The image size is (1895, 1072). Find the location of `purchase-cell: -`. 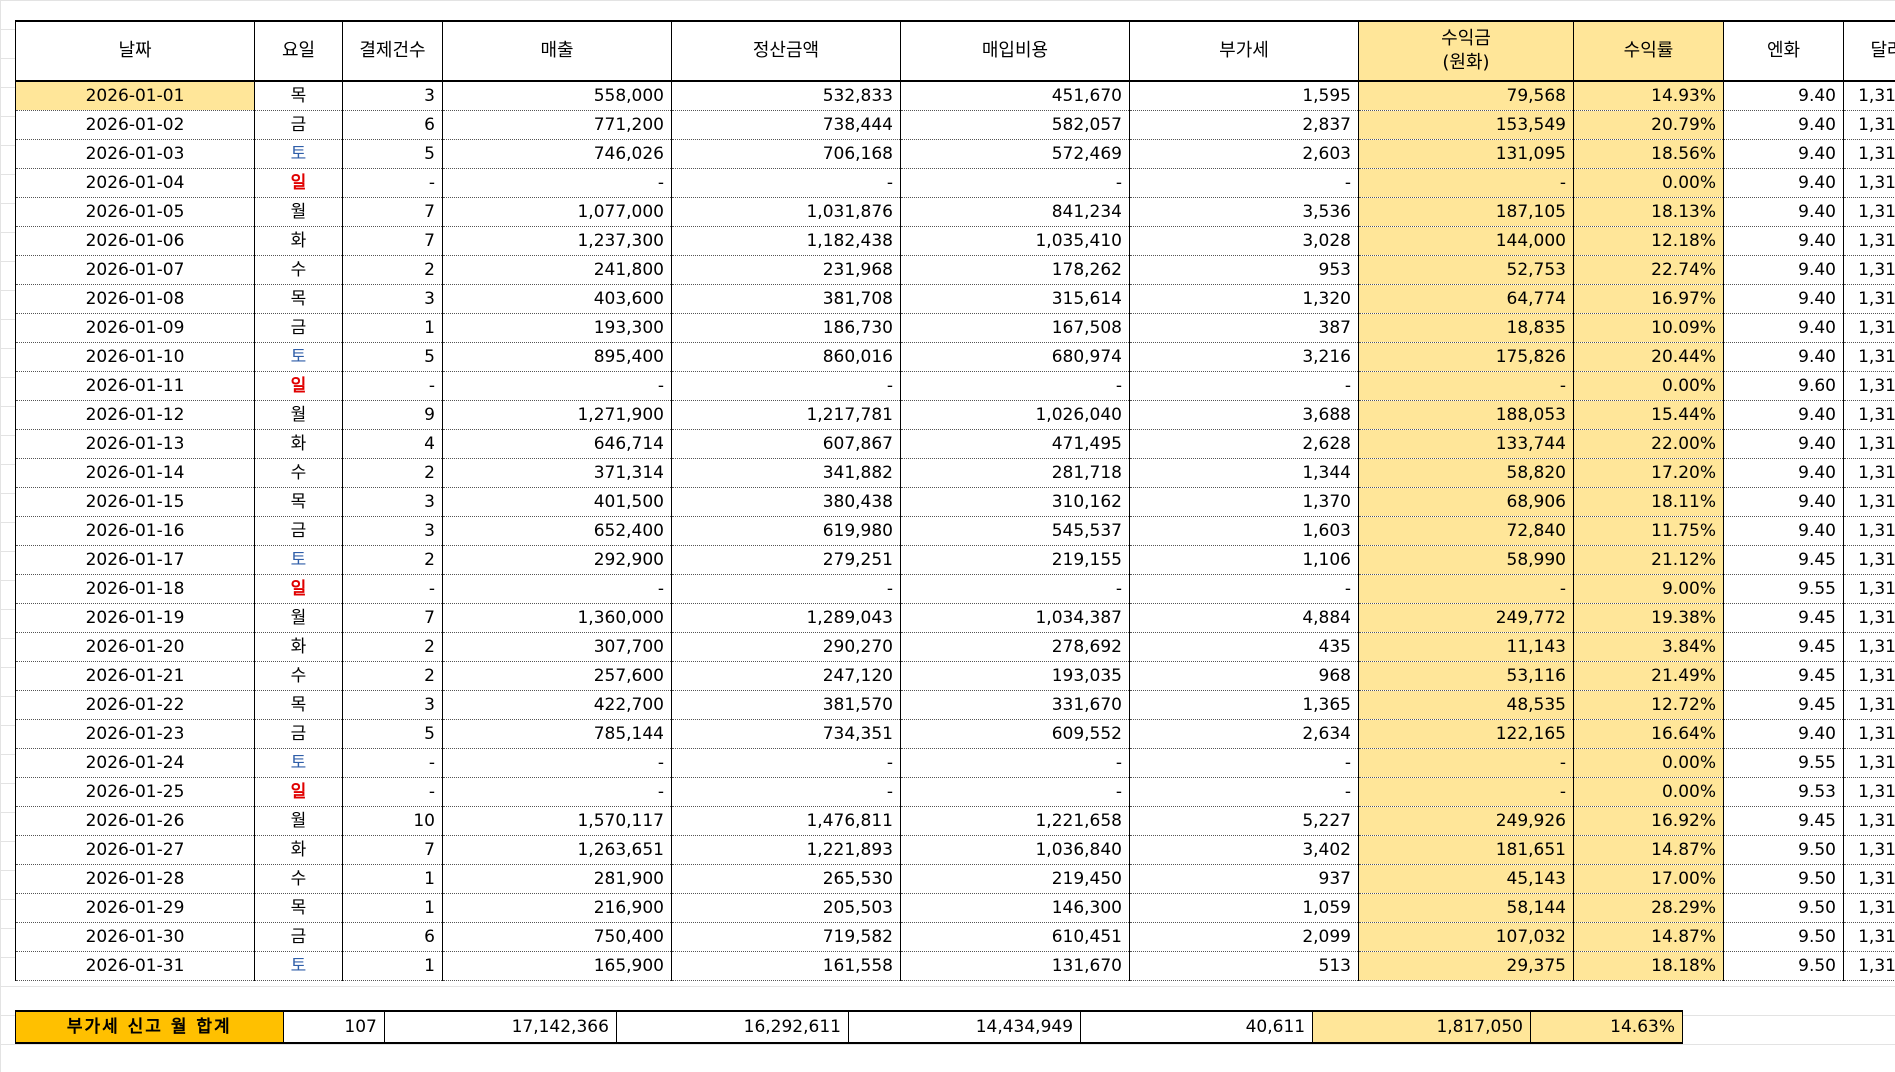

purchase-cell: - is located at coordinates (1015, 183).